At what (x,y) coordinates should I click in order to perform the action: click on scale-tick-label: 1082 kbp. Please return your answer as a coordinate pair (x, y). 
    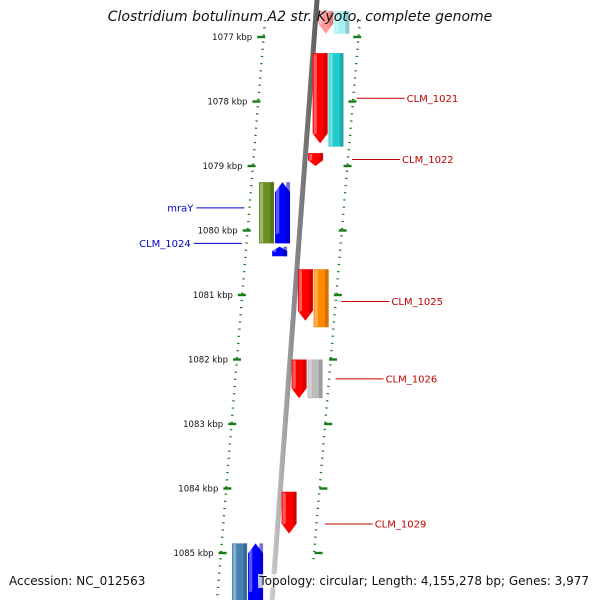
    Looking at the image, I should click on (208, 361).